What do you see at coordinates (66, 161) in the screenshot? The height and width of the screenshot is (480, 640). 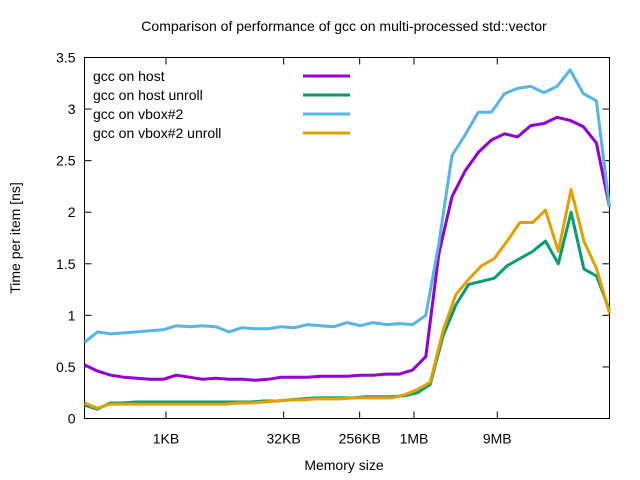 I see `y-tick-label: 2.5` at bounding box center [66, 161].